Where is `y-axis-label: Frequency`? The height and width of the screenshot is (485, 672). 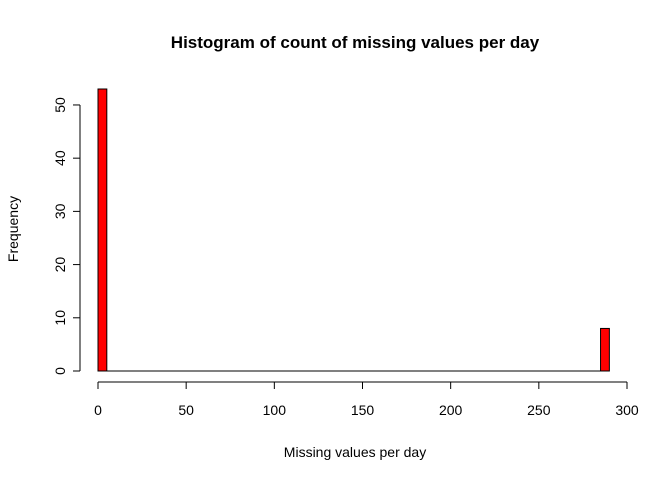
y-axis-label: Frequency is located at coordinates (13, 229).